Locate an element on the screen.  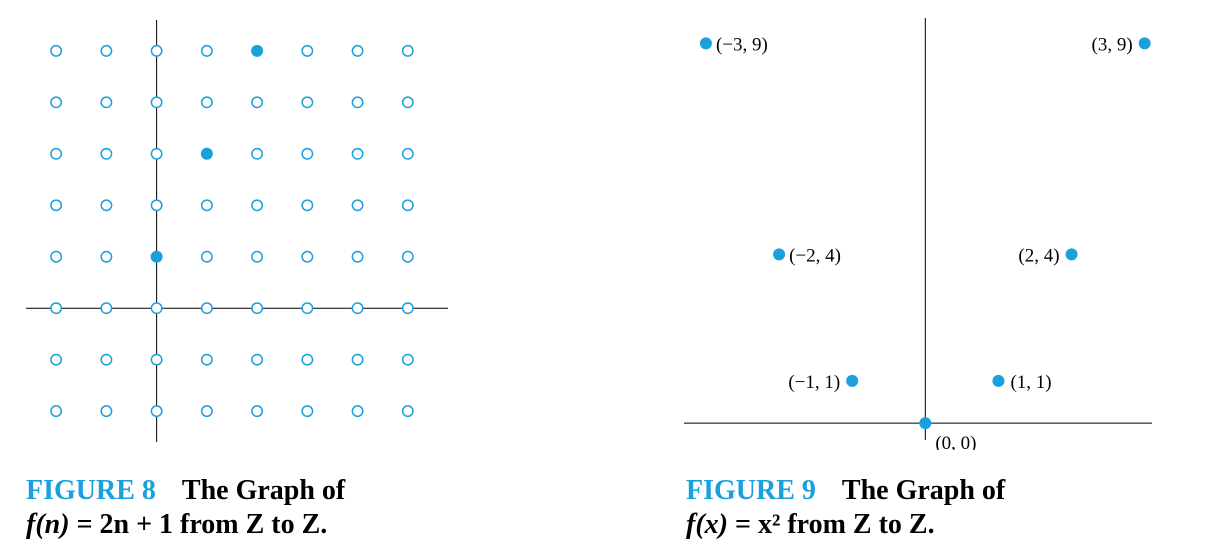
point-label: (−2, 4) is located at coordinates (815, 255).